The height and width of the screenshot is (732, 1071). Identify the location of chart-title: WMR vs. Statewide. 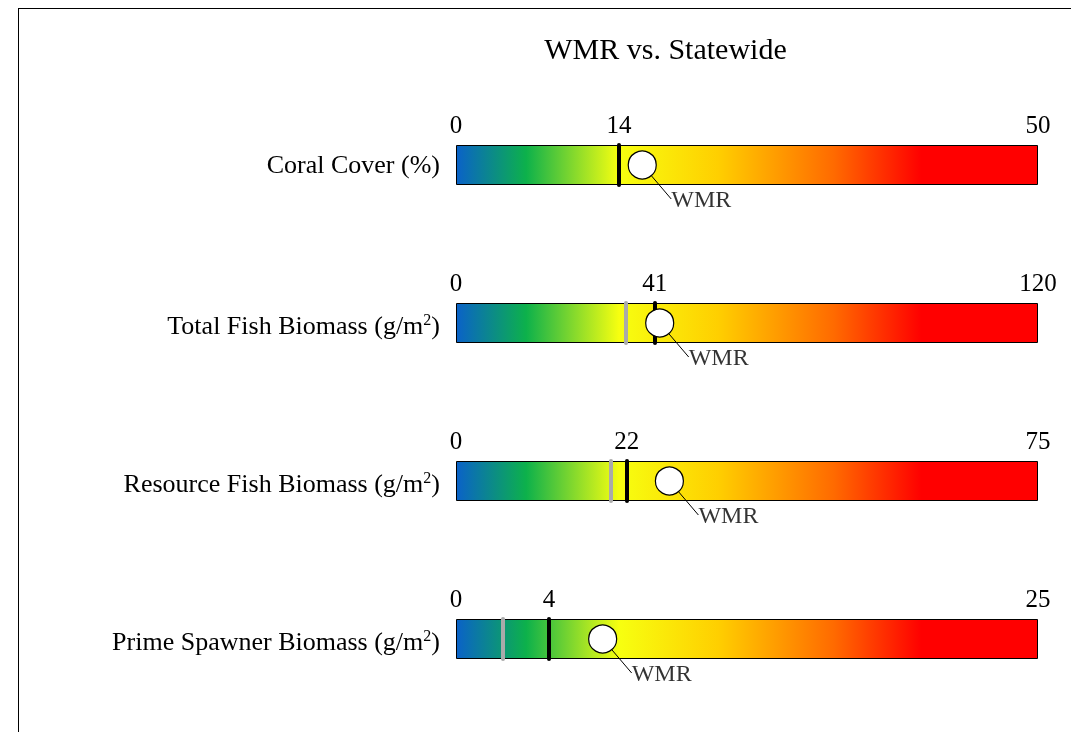
(665, 49).